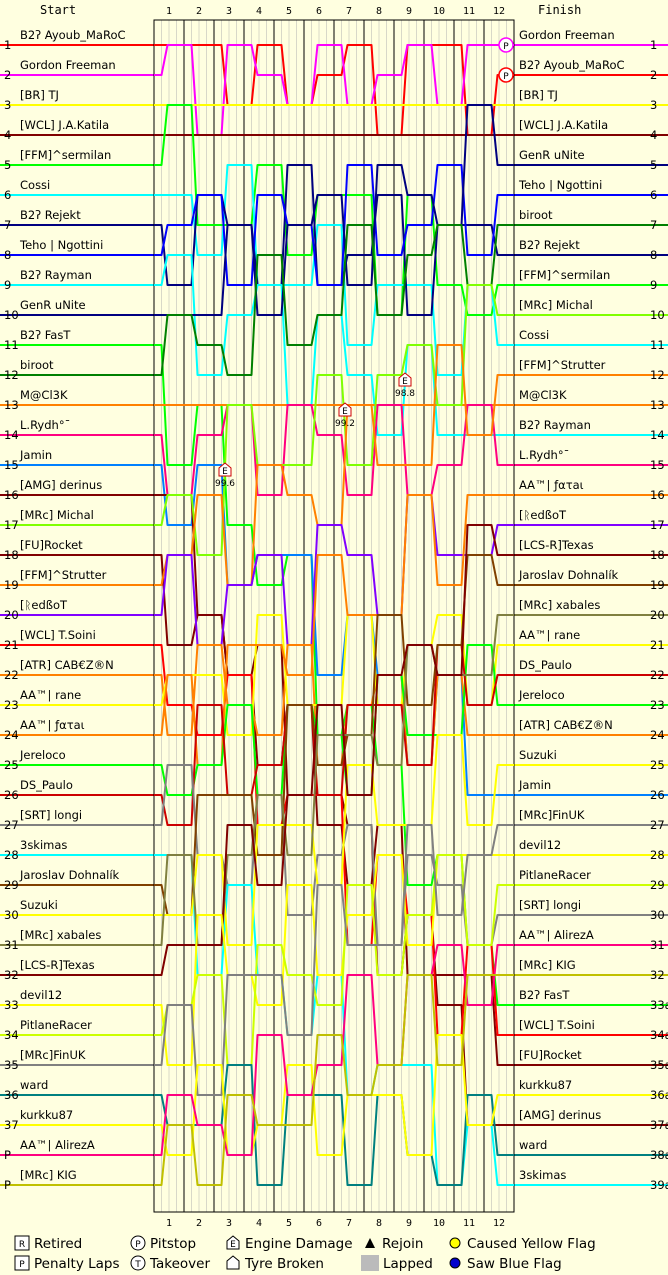 This screenshot has width=668, height=1275. What do you see at coordinates (61, 485) in the screenshot?
I see `start-driver-name: [AMG] derinus` at bounding box center [61, 485].